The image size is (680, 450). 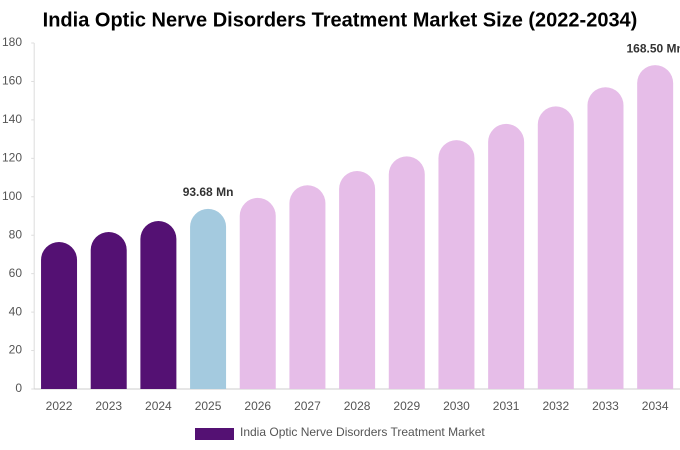 What do you see at coordinates (16, 311) in the screenshot?
I see `y-tick-label: 40` at bounding box center [16, 311].